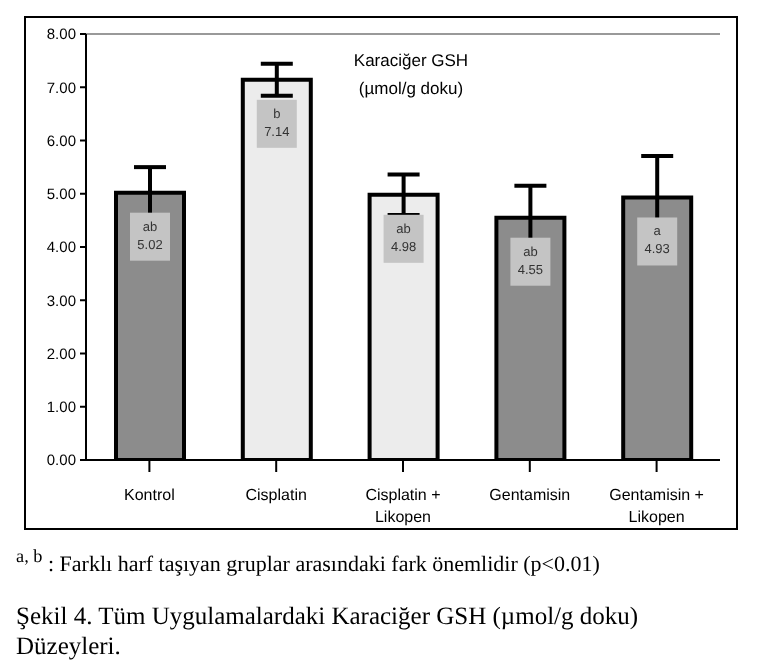 The width and height of the screenshot is (762, 664). Describe the element at coordinates (411, 61) in the screenshot. I see `text: Karaciğer GSH` at that location.